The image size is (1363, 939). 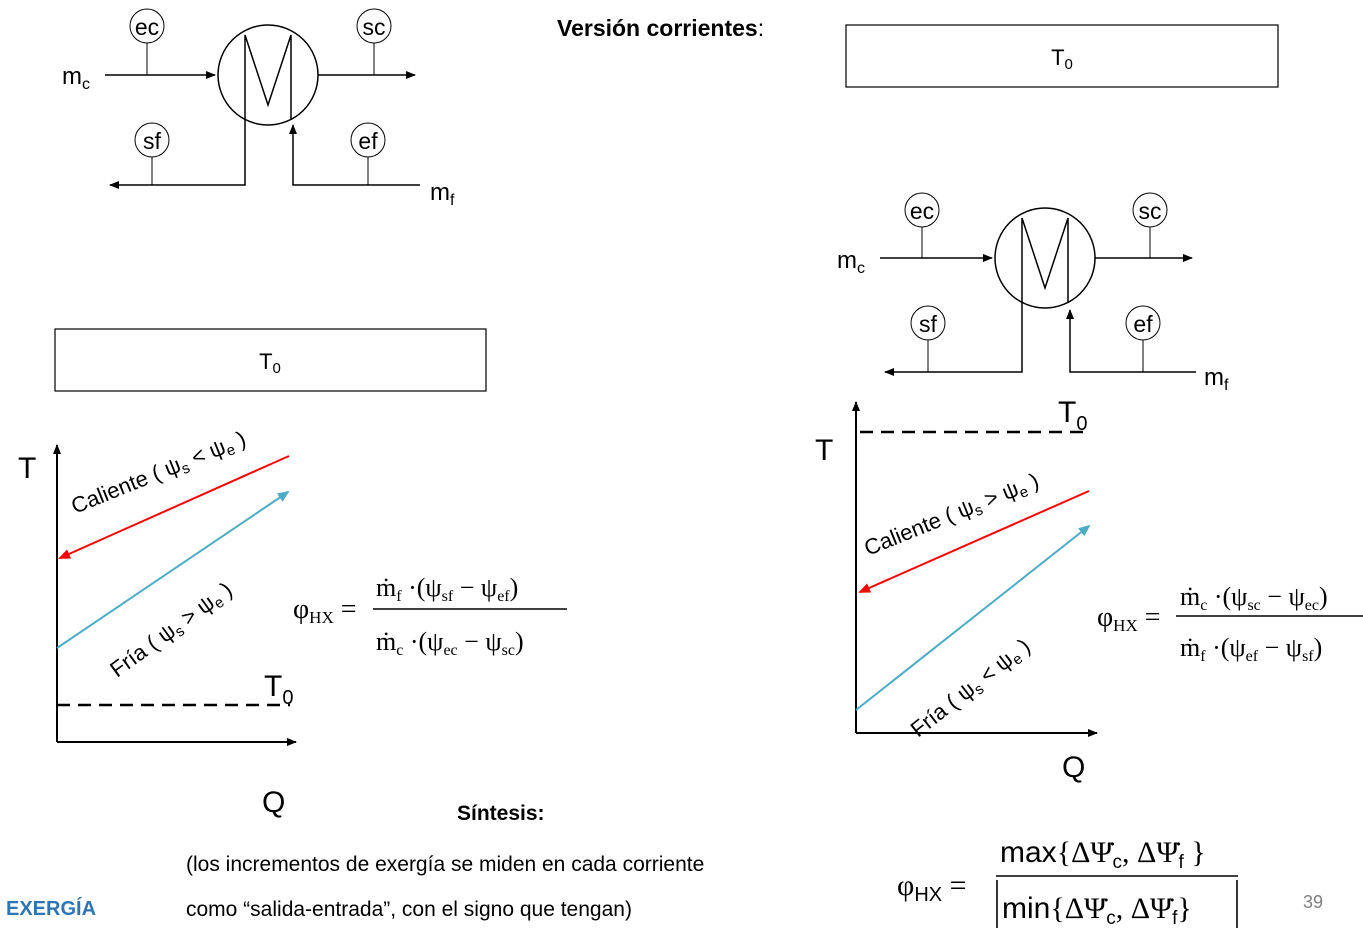 What do you see at coordinates (1103, 854) in the screenshot?
I see `svg-text: max{ΔΨ̇c, ΔΨ̇f }` at bounding box center [1103, 854].